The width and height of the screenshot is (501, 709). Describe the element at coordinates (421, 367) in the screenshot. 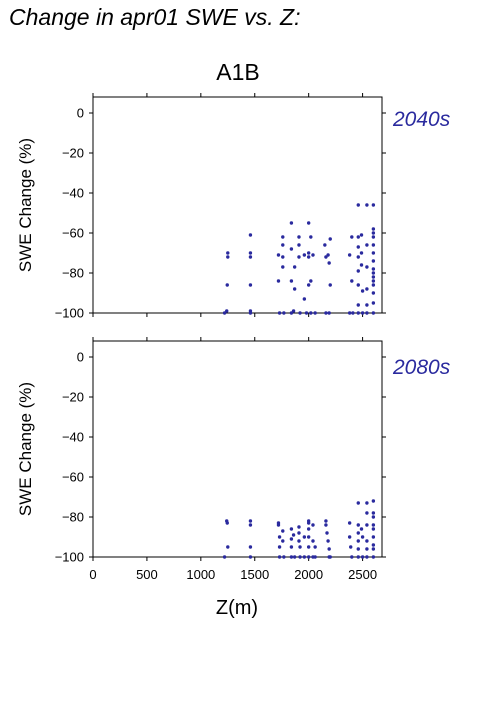

I see `panel-label-2080s: 2080s` at that location.